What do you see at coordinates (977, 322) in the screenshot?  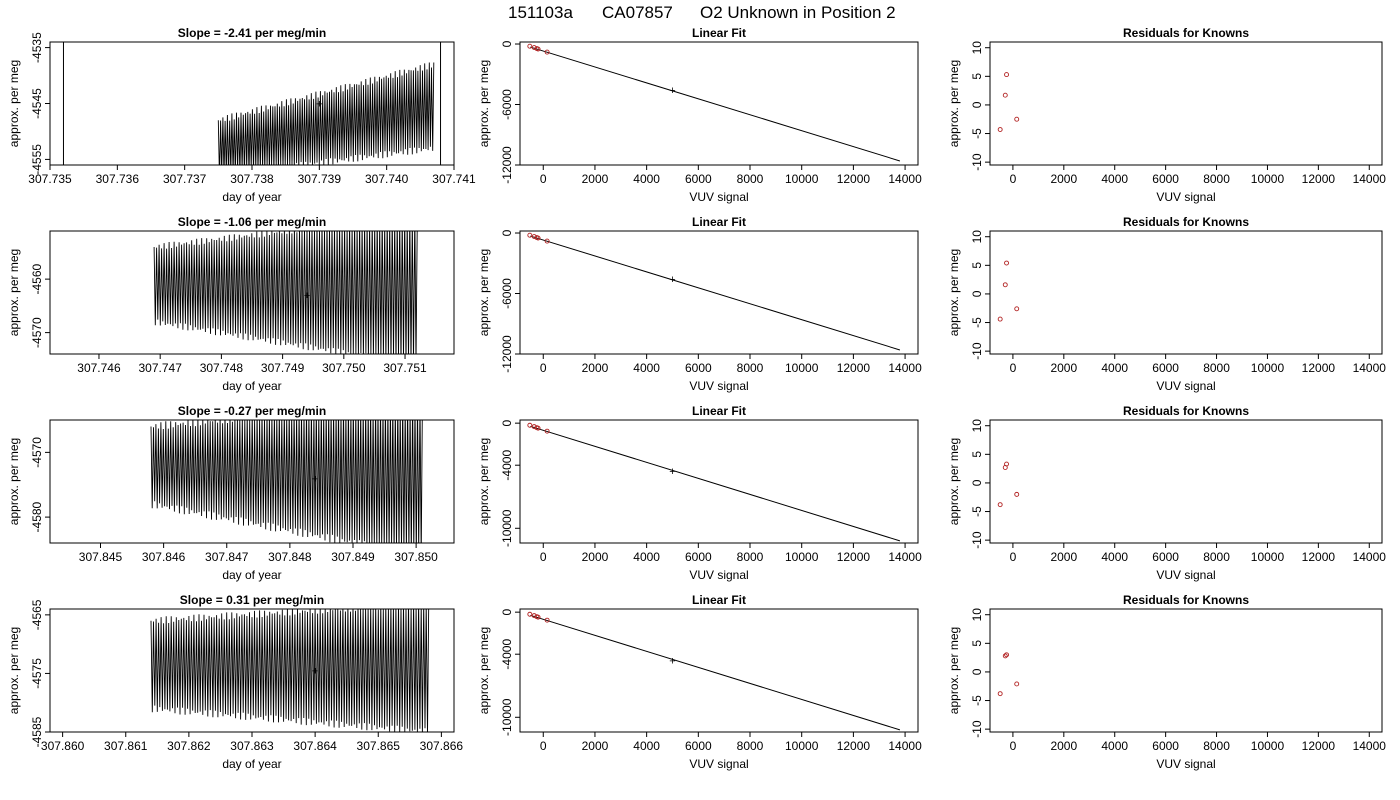 I see `y-tick-label: -5` at bounding box center [977, 322].